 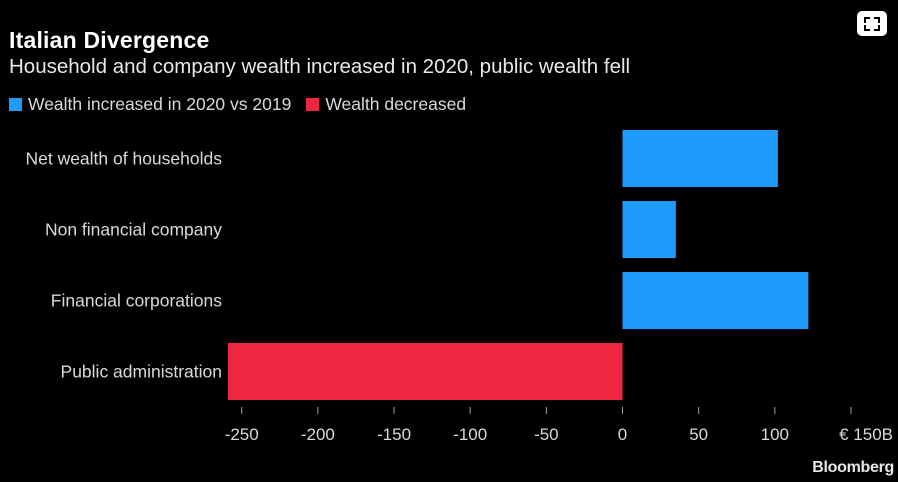 I want to click on expand-button, so click(x=872, y=23).